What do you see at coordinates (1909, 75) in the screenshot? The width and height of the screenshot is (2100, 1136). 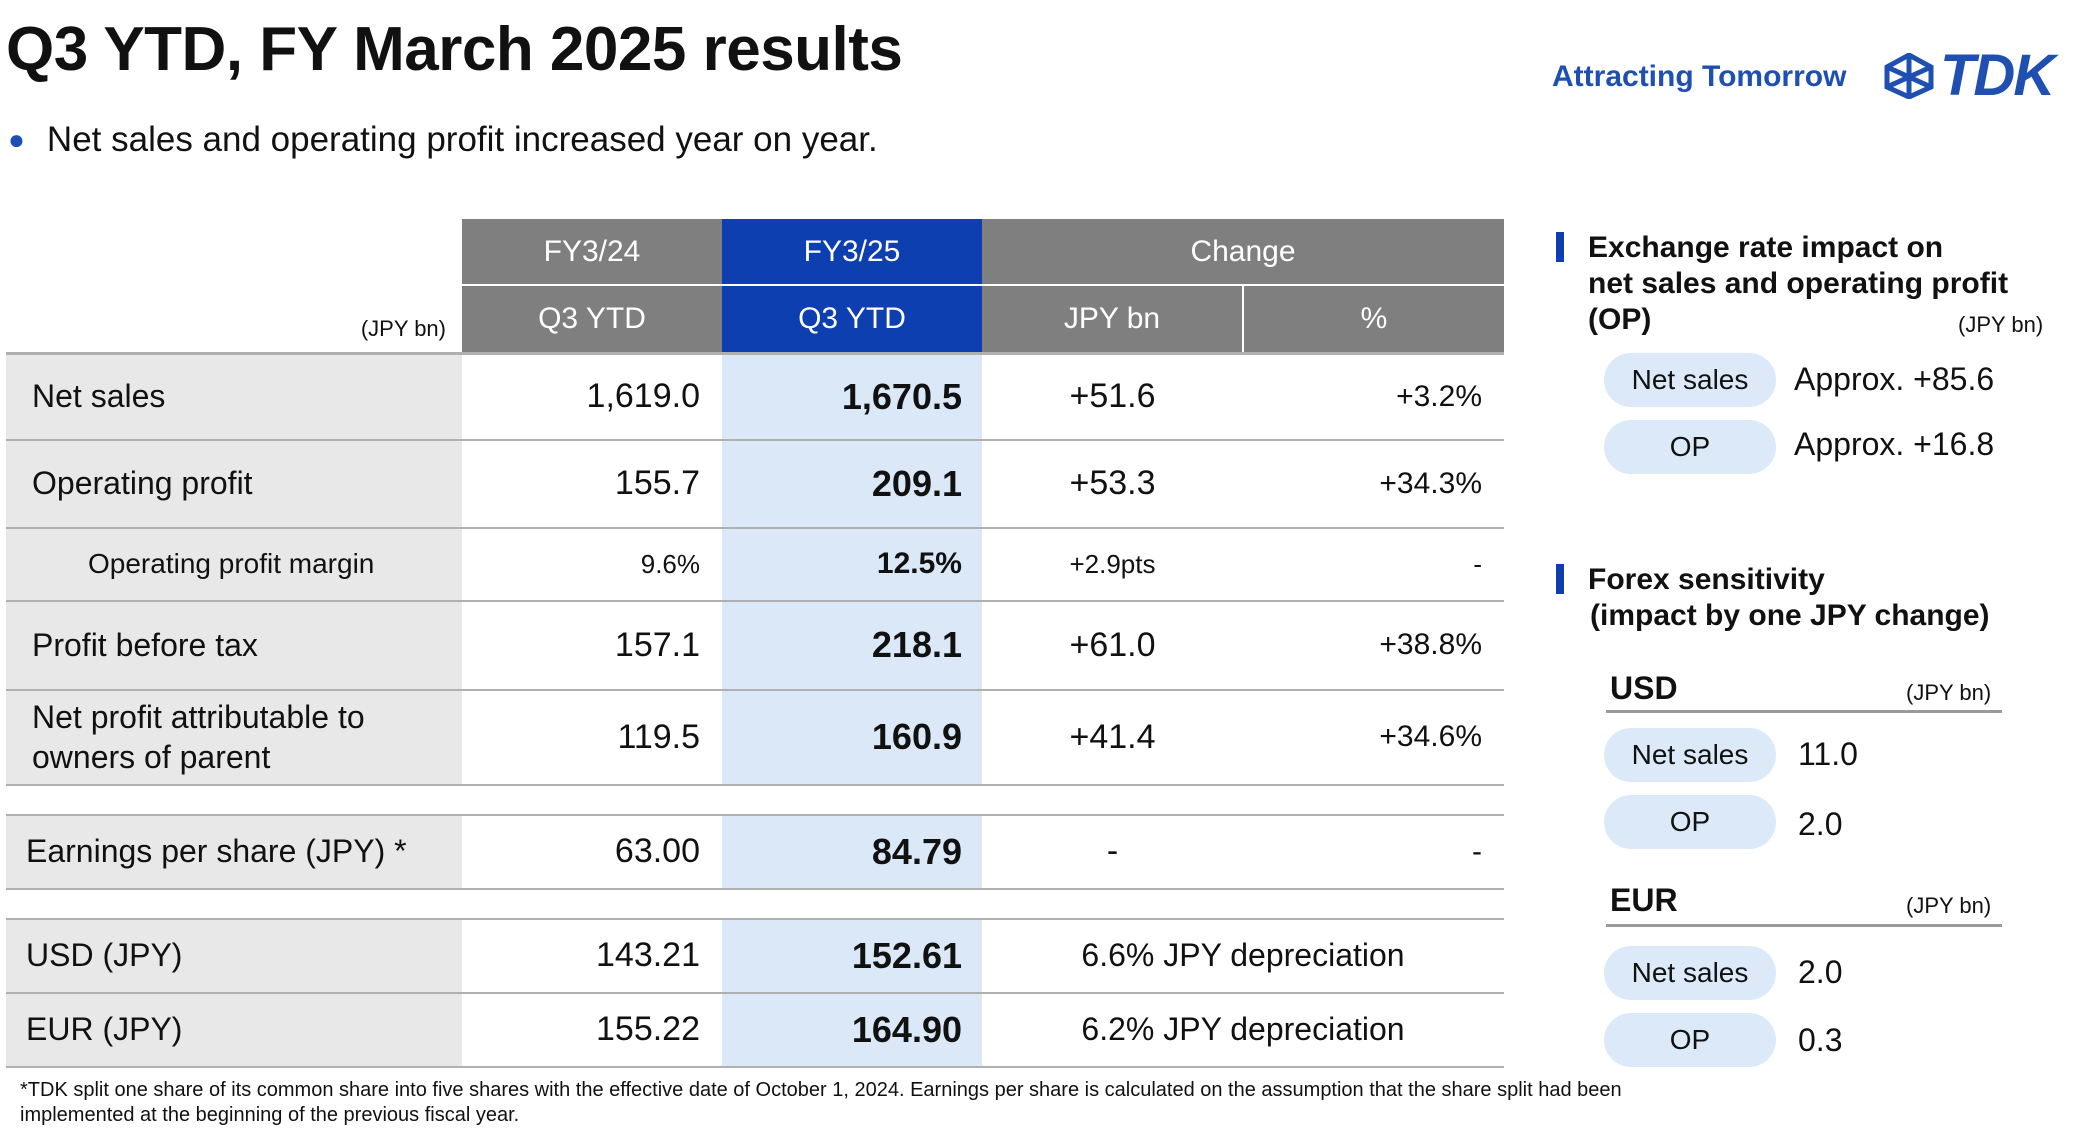 I see `tdk-emblem-icon` at bounding box center [1909, 75].